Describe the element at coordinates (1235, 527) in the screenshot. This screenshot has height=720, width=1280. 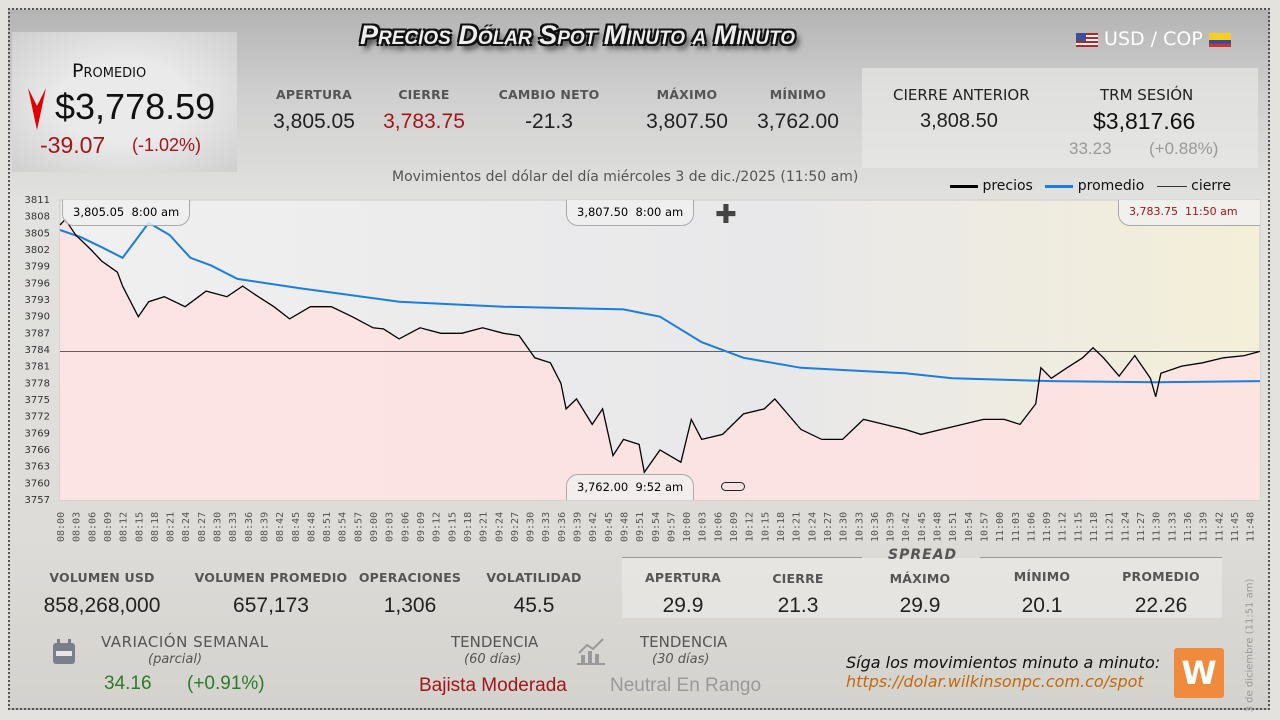
I see `x-tick-label: 11:45` at that location.